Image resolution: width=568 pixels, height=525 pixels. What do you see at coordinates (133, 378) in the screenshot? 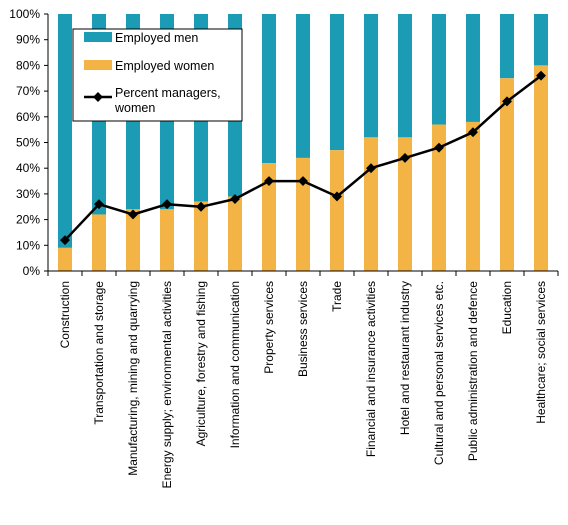
I see `x-tick-label: Manufacturing, mining and quarrying` at bounding box center [133, 378].